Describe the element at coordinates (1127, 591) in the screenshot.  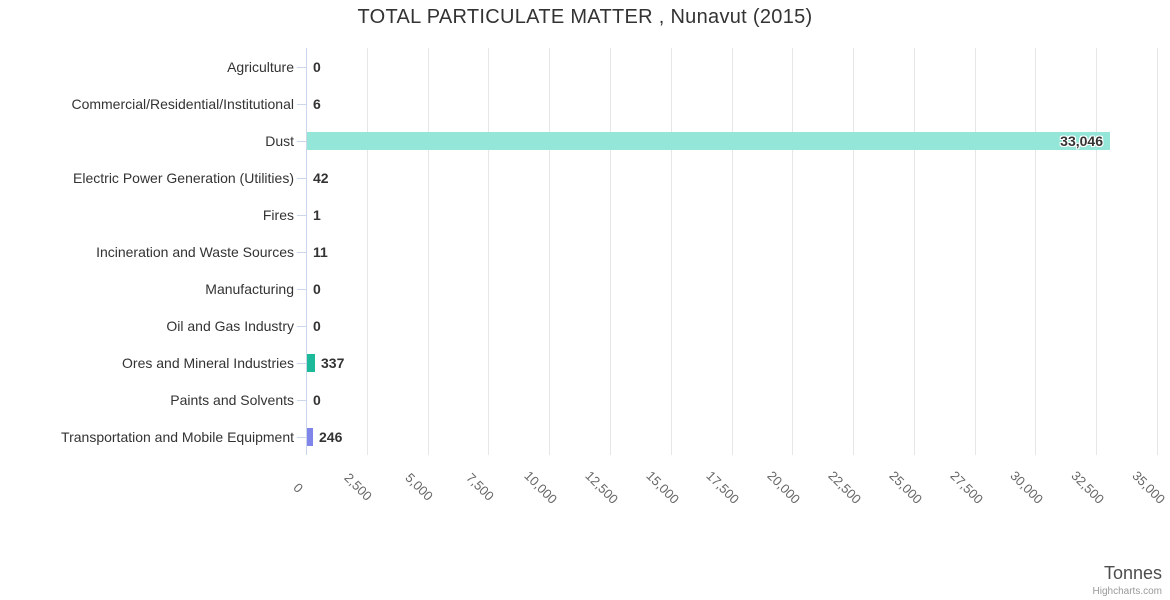
I see `highcharts-credit-link: Highcharts.com` at that location.